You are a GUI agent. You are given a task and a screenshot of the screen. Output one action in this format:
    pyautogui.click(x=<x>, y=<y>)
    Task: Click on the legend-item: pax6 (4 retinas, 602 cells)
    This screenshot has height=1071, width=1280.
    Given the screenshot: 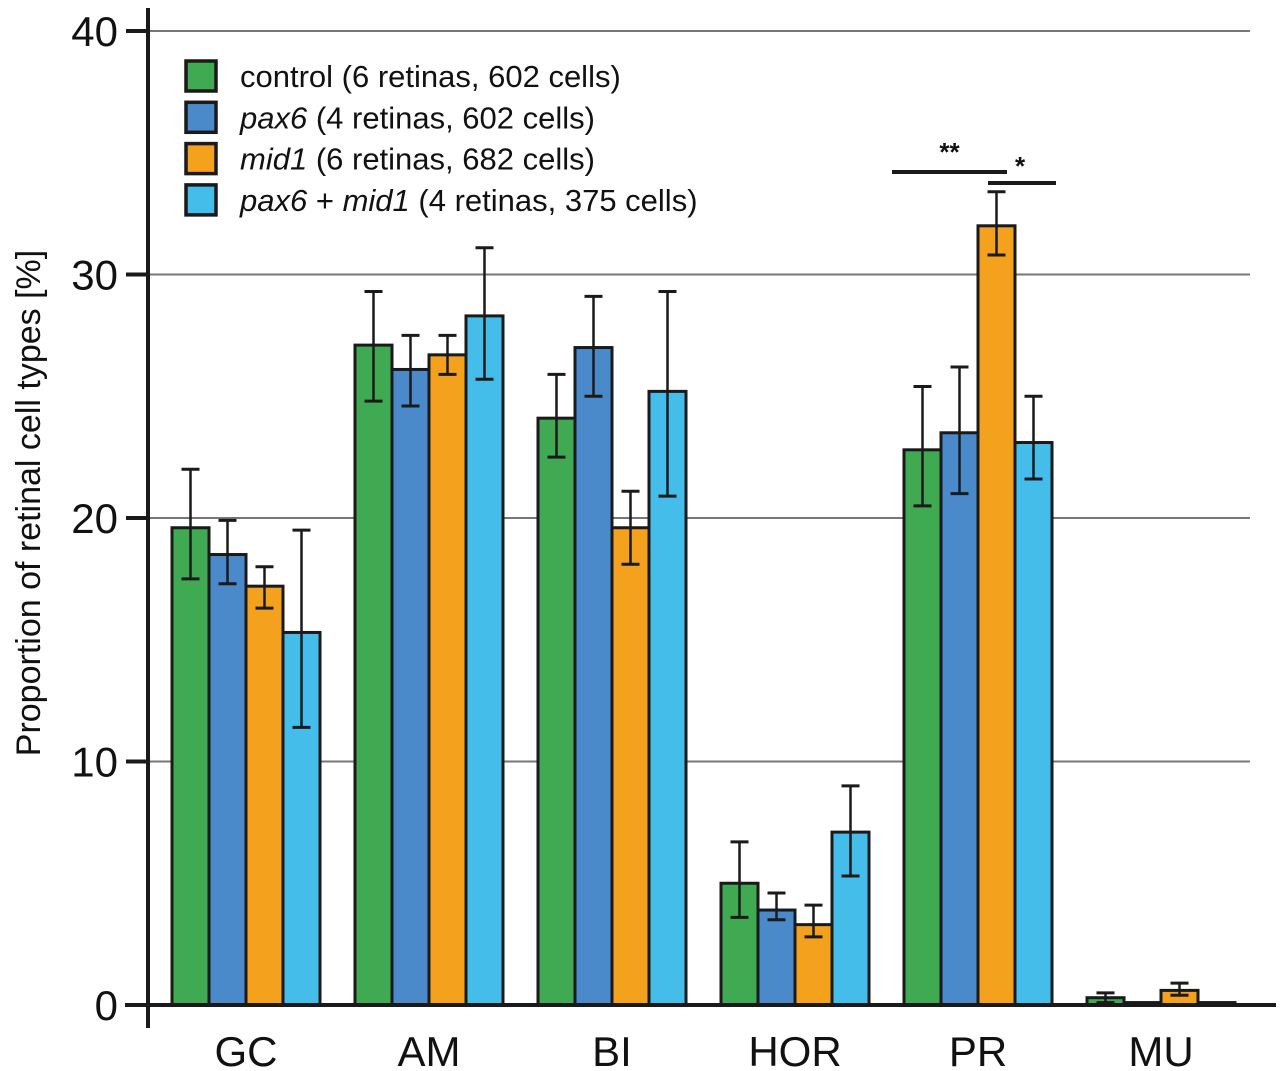 What is the action you would take?
    pyautogui.click(x=389, y=117)
    